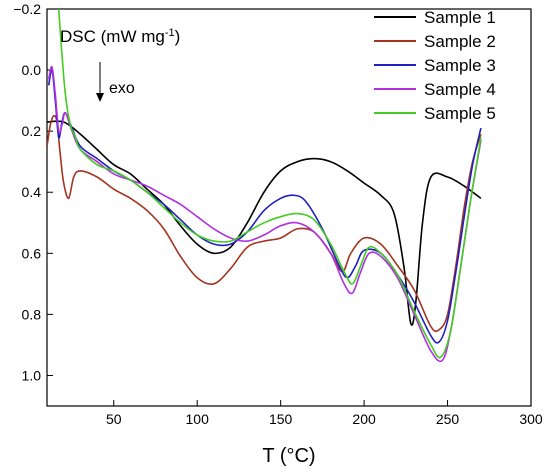 The width and height of the screenshot is (550, 472). Describe the element at coordinates (448, 419) in the screenshot. I see `x-tick-label: 250` at that location.